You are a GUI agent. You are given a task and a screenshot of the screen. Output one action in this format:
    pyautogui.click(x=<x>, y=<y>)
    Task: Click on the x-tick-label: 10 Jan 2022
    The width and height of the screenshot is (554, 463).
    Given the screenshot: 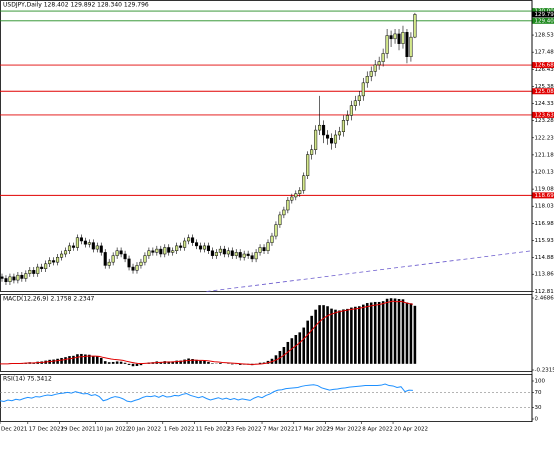 What is the action you would take?
    pyautogui.click(x=112, y=430)
    